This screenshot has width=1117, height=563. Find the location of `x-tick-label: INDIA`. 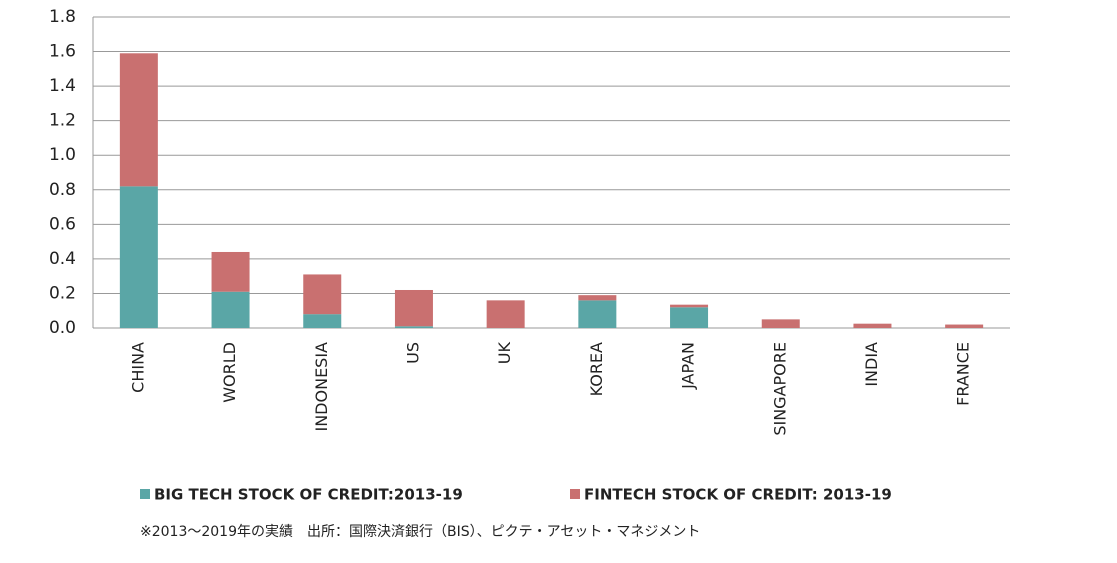

x-tick-label: INDIA is located at coordinates (871, 364).